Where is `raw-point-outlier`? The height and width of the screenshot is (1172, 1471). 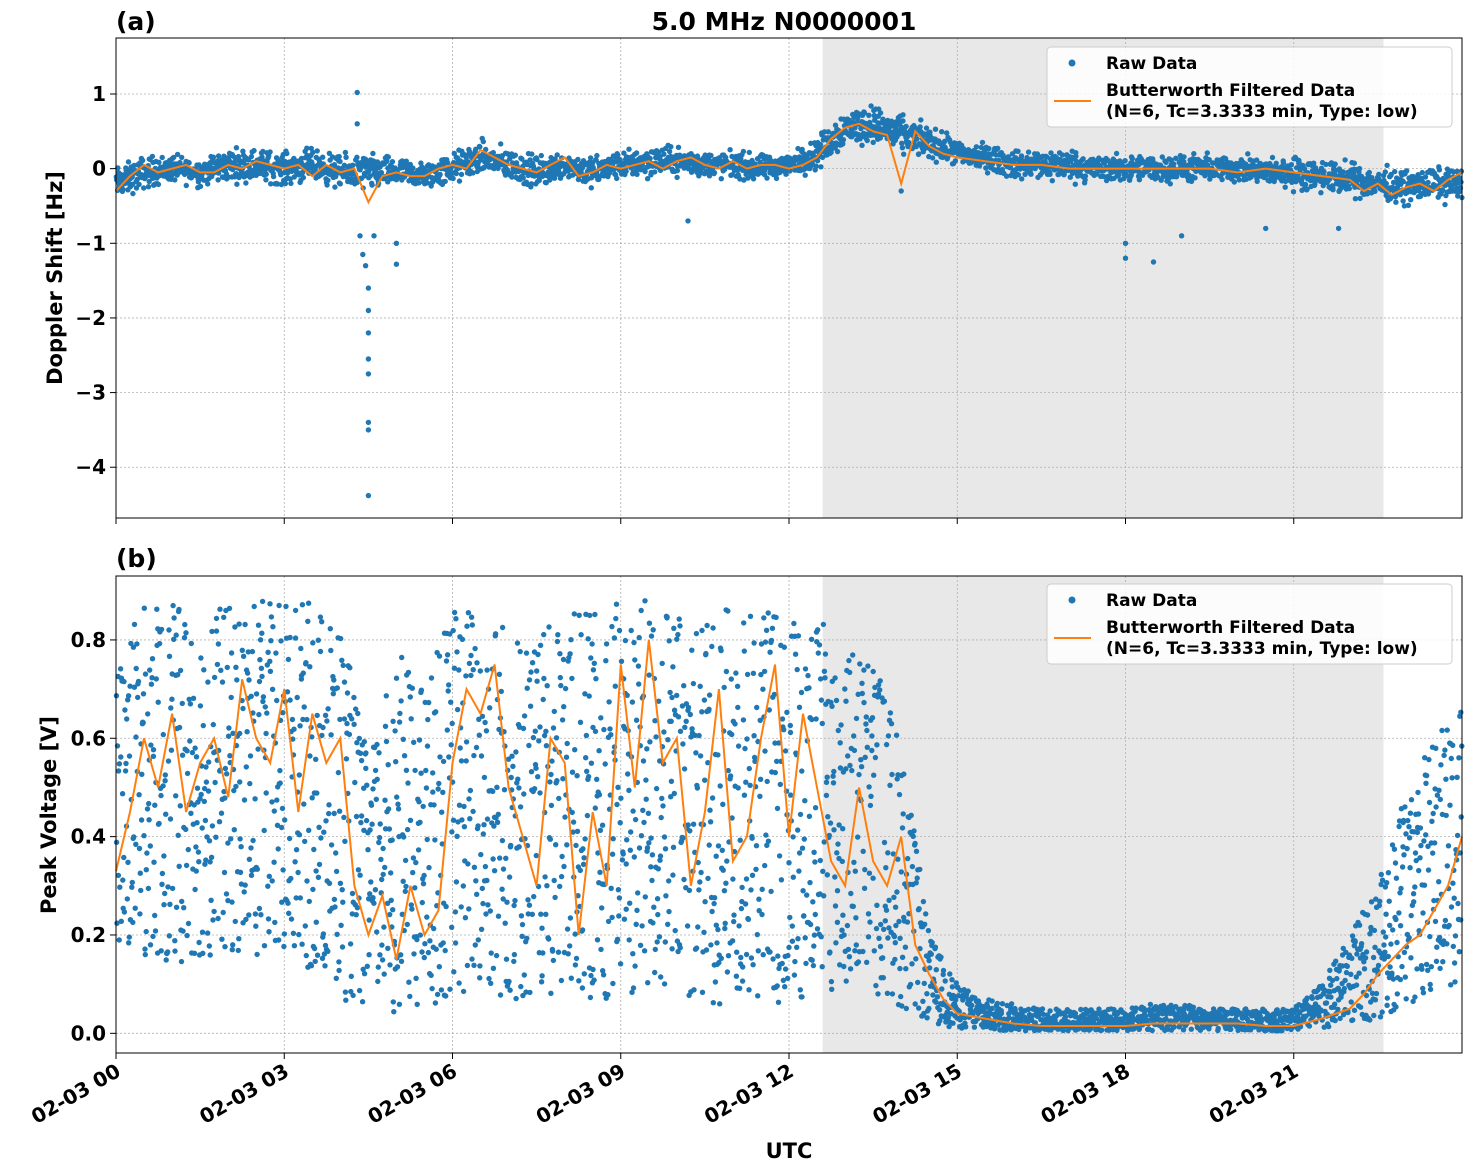 raw-point-outlier is located at coordinates (901, 191).